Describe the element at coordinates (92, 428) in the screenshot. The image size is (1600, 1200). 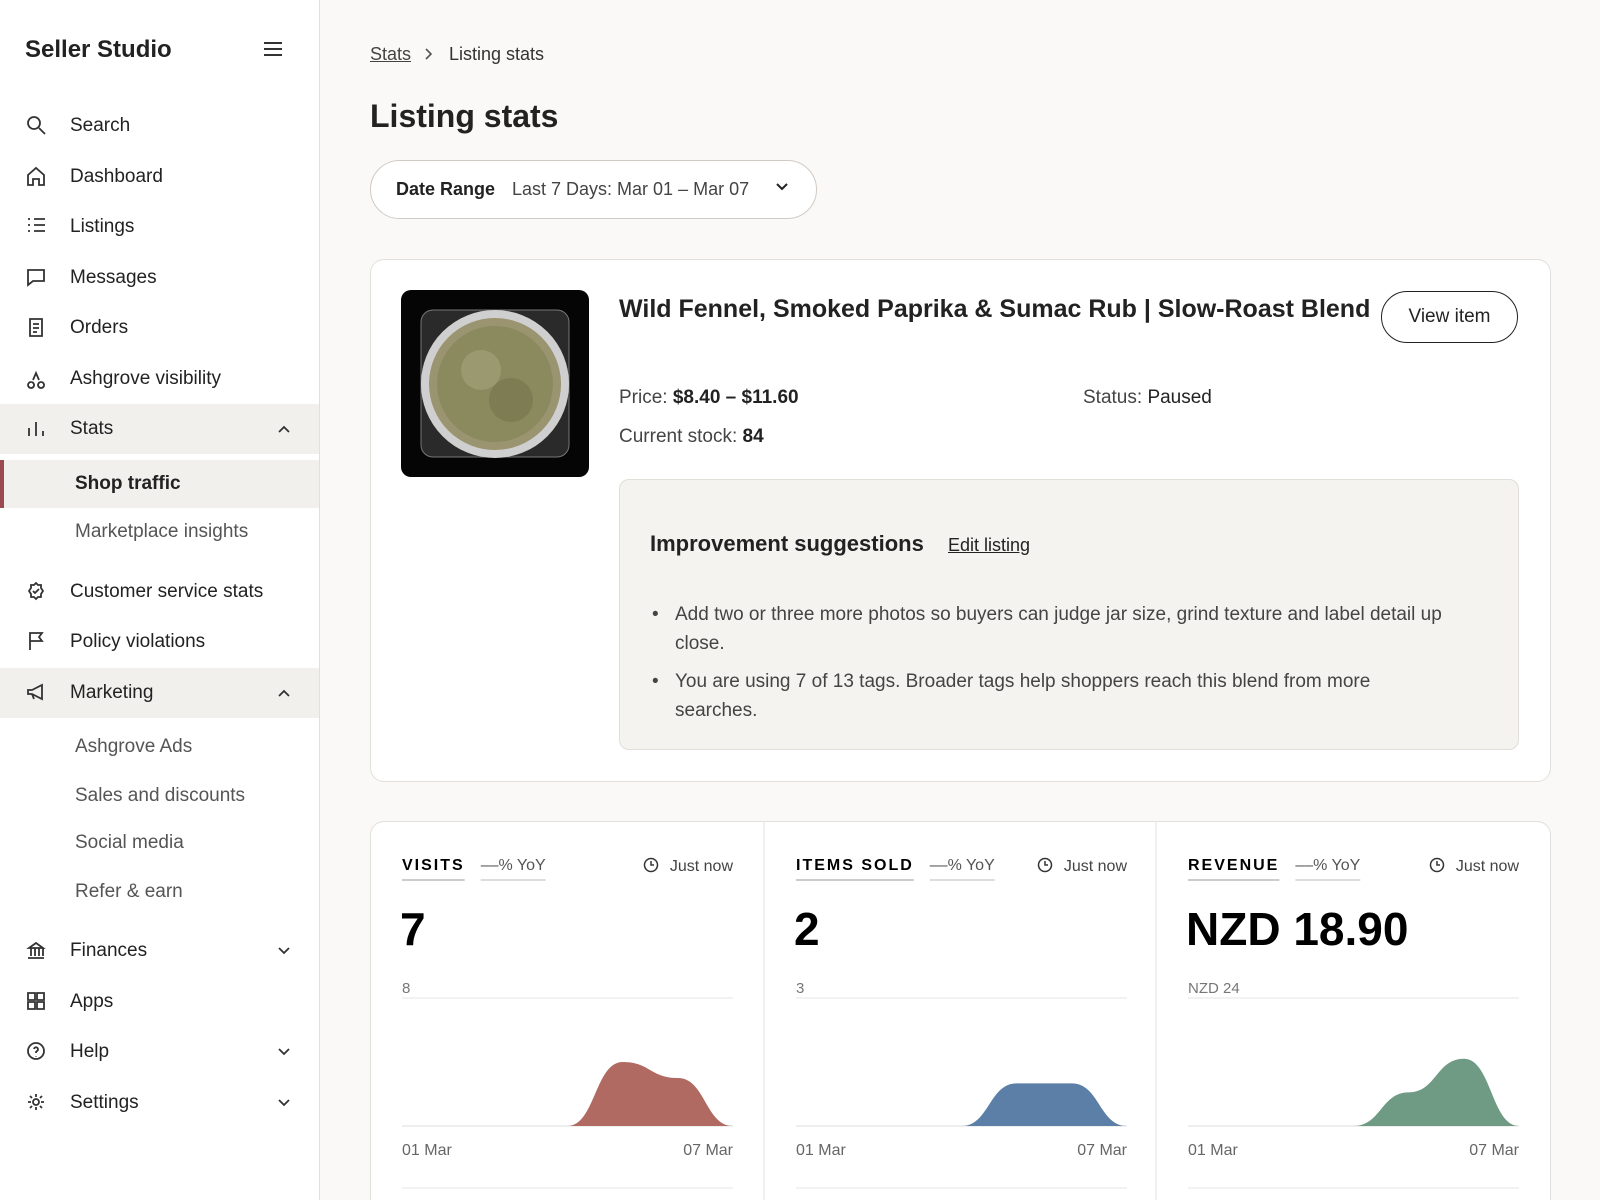
I see `nav-item: Stats` at that location.